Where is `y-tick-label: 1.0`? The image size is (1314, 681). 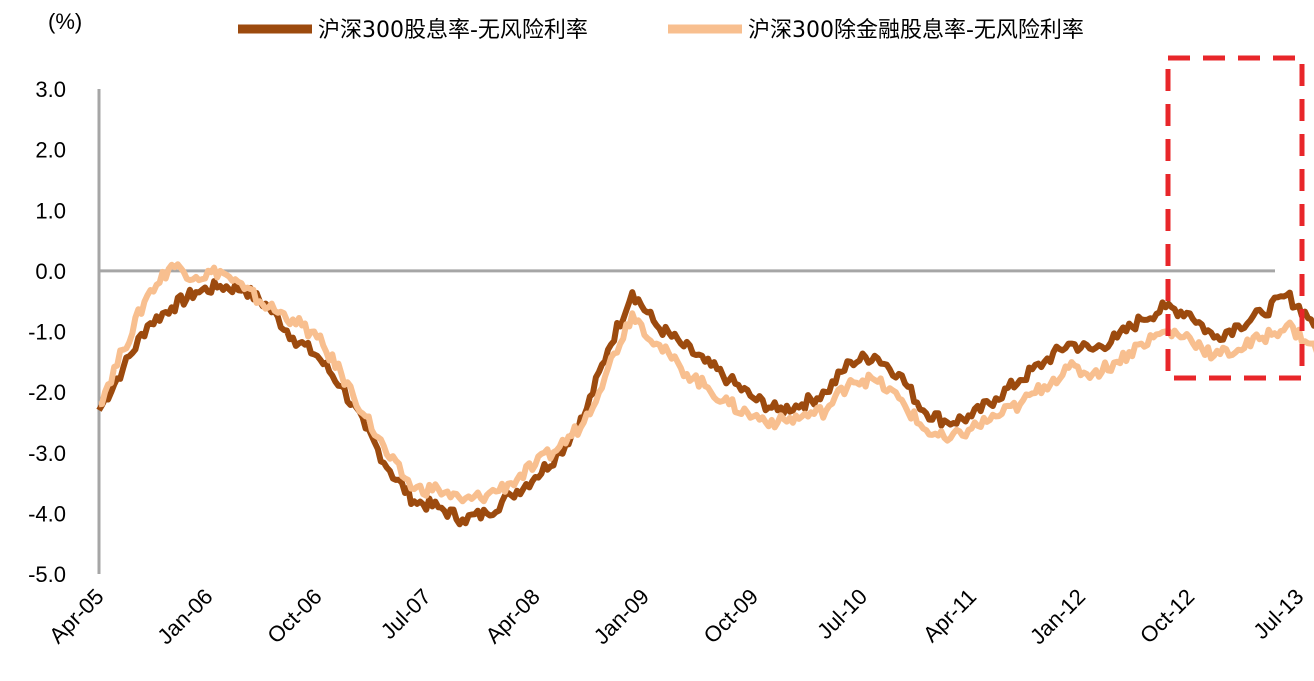
y-tick-label: 1.0 is located at coordinates (50, 210).